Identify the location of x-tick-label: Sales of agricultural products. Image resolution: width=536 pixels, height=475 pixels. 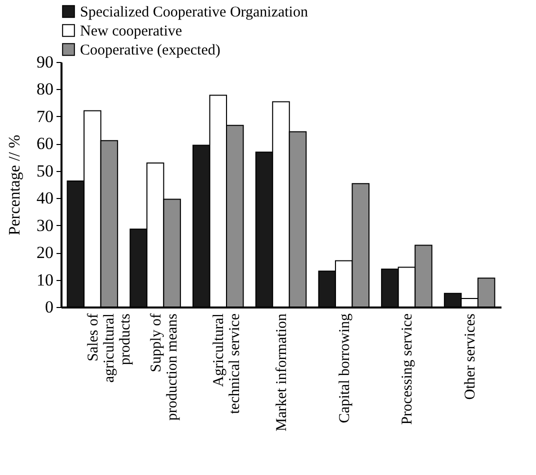
(109, 348).